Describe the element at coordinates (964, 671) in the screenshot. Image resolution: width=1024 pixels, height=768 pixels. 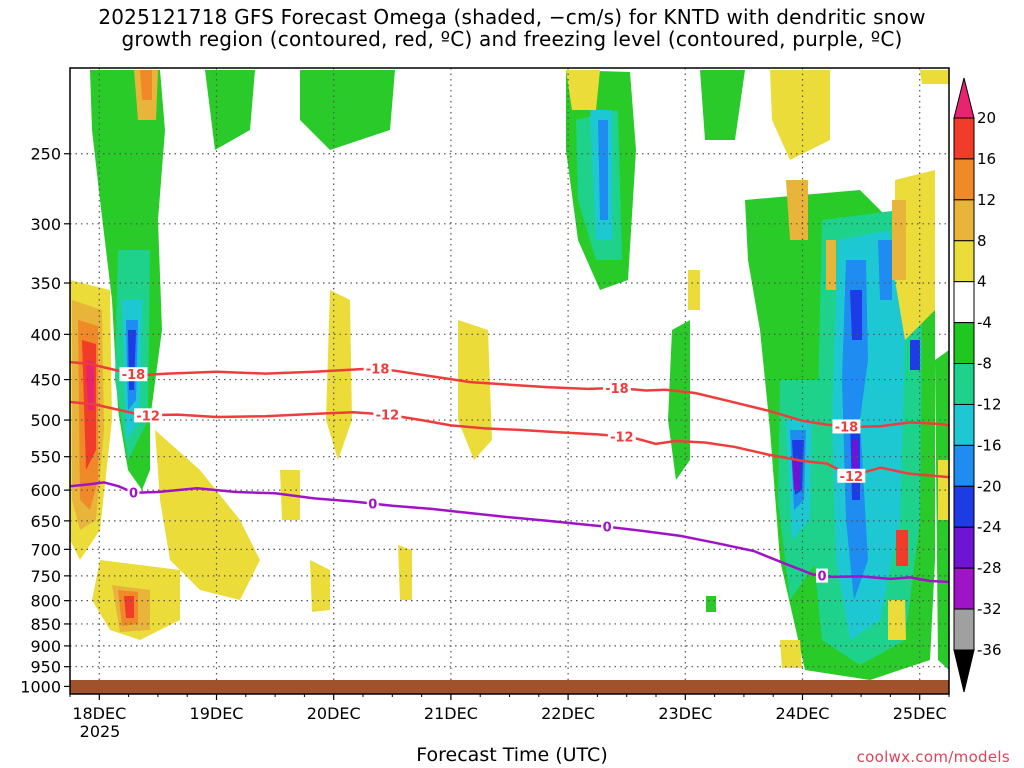
I see `colorbar-bottom-arrow` at that location.